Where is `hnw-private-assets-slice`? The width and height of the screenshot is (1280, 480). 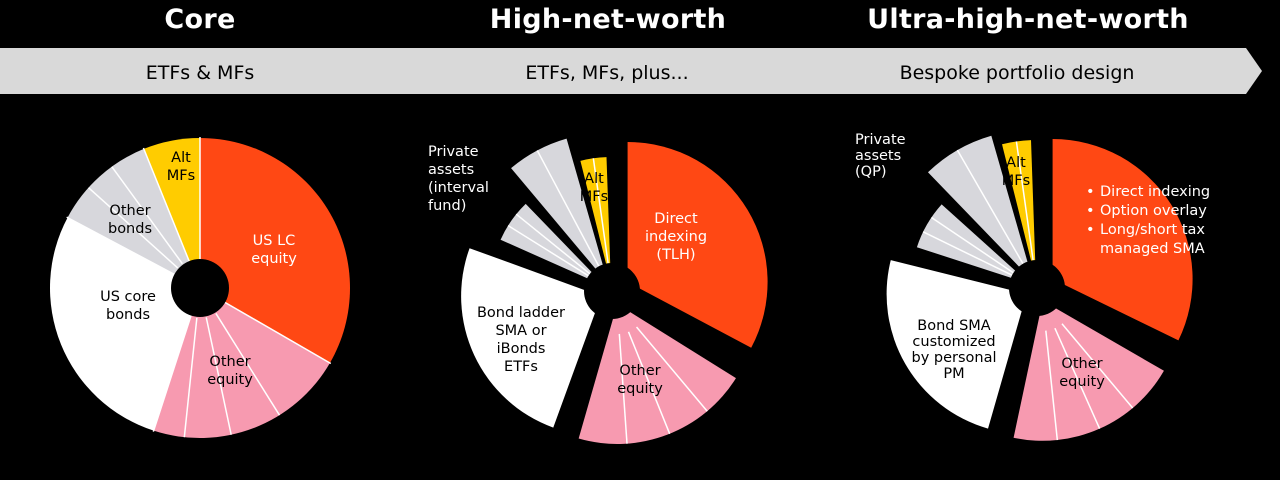
hnw-private-assets-slice is located at coordinates (560, 211).